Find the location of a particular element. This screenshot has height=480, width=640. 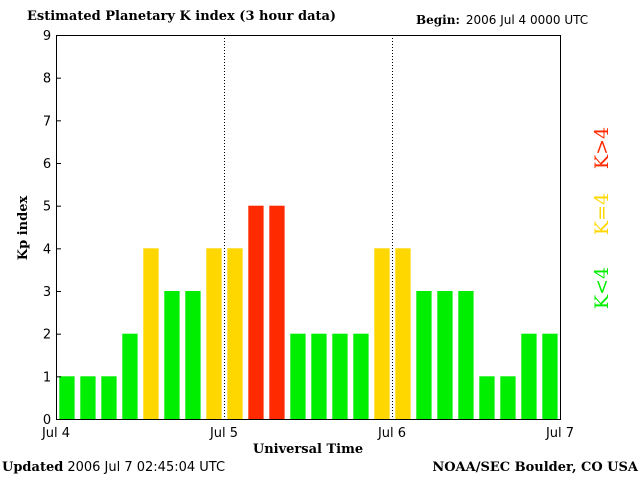

y-tick-label: 4 is located at coordinates (47, 249).